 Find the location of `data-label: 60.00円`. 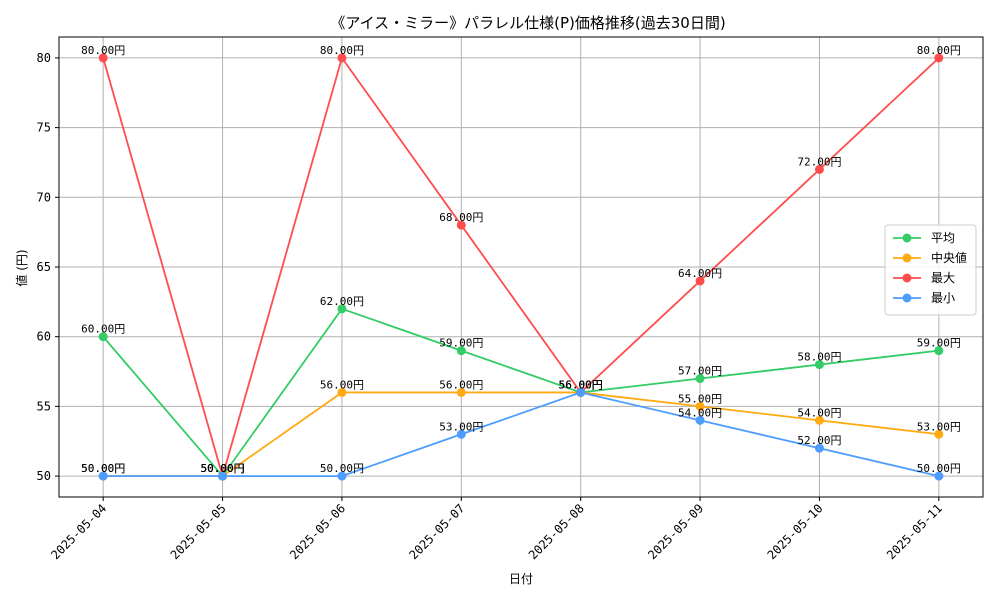

data-label: 60.00円 is located at coordinates (103, 329).